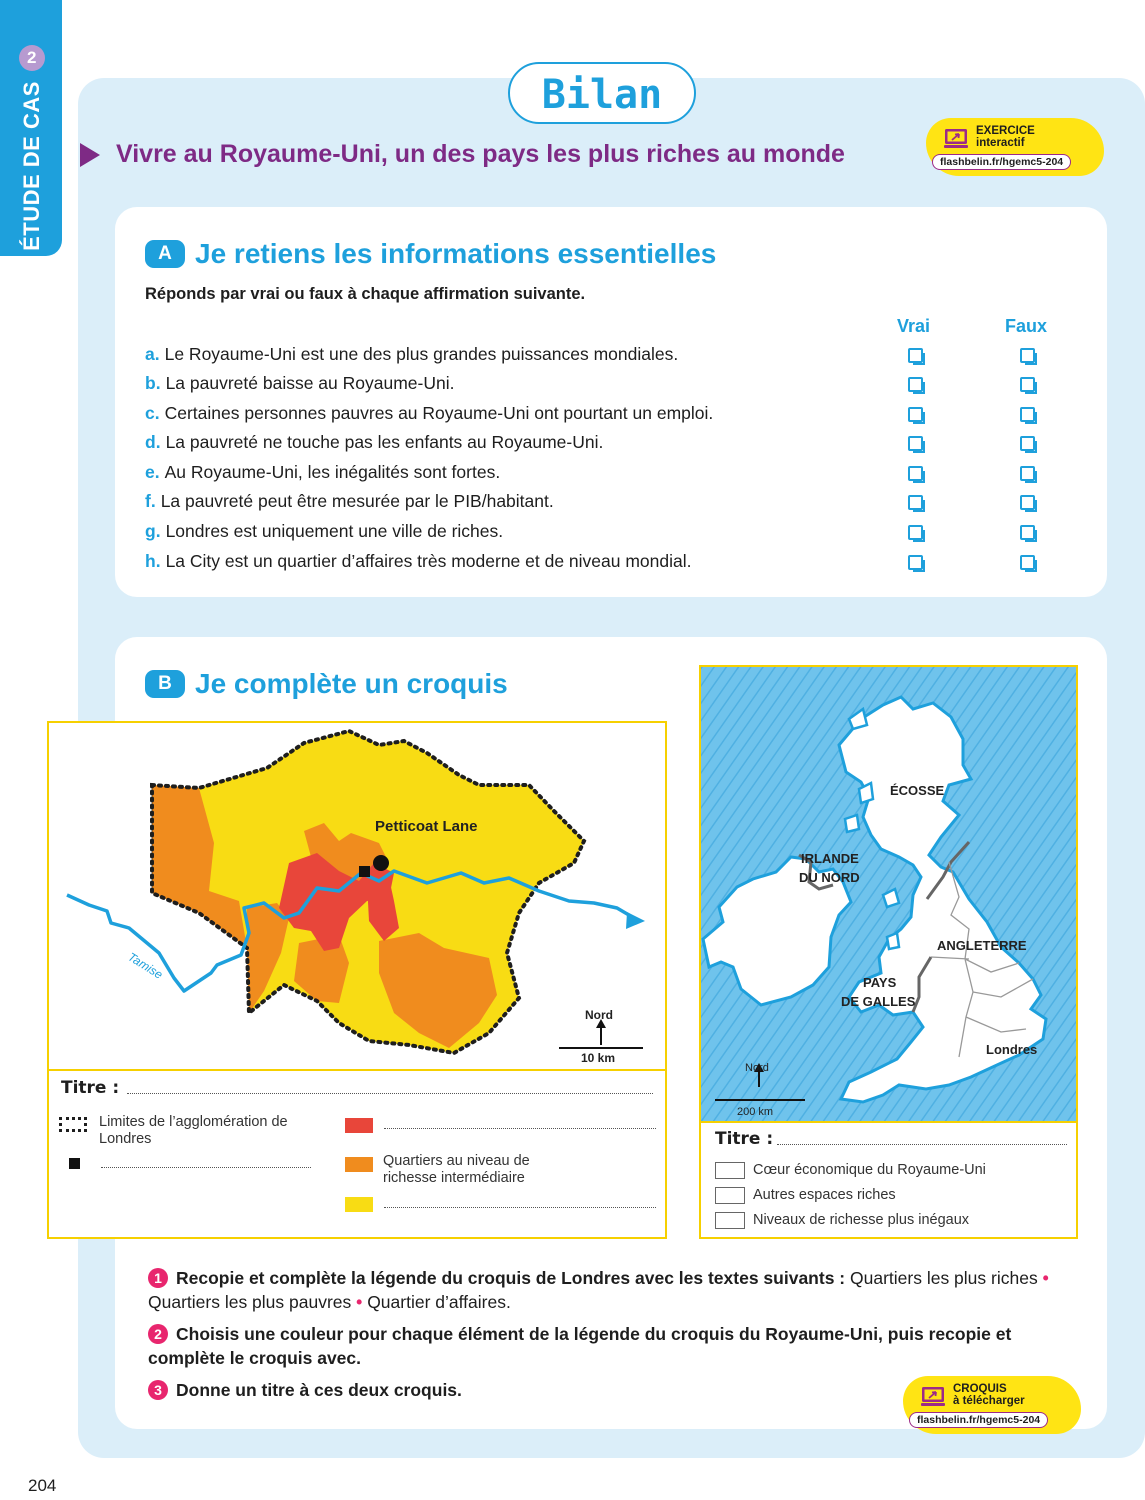 The width and height of the screenshot is (1145, 1500). Describe the element at coordinates (989, 1395) in the screenshot. I see `badge-label: CROQUIS à télécharger` at that location.